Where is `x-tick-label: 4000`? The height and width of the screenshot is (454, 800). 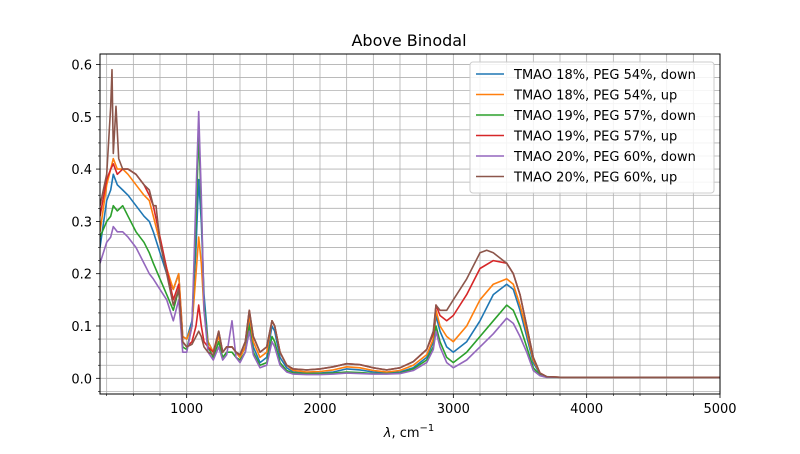
x-tick-label: 4000 is located at coordinates (586, 409).